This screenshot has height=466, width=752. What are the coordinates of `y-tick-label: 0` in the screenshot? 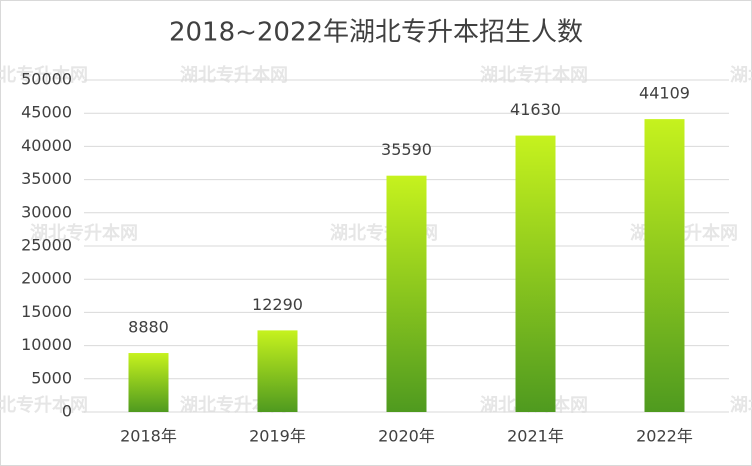 It's located at (67, 411).